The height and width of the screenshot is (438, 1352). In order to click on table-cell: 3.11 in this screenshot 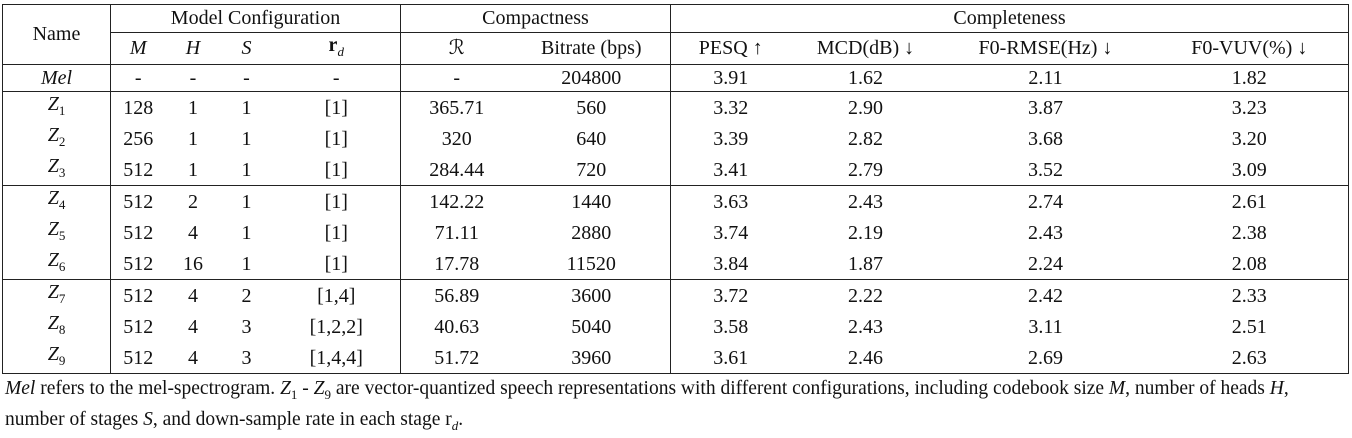, I will do `click(1045, 326)`.